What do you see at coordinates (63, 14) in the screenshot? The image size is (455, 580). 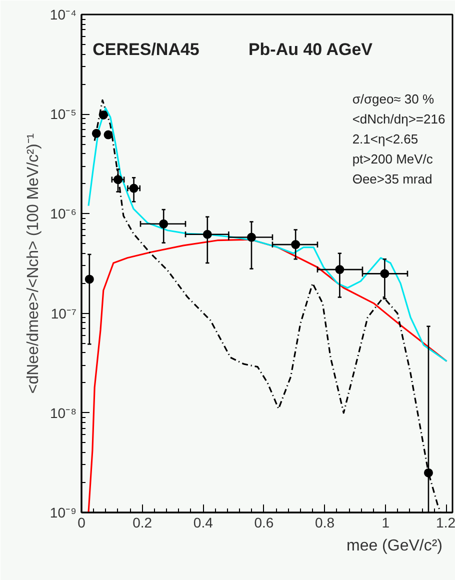 I see `y-tick-label: 10⁻⁴` at bounding box center [63, 14].